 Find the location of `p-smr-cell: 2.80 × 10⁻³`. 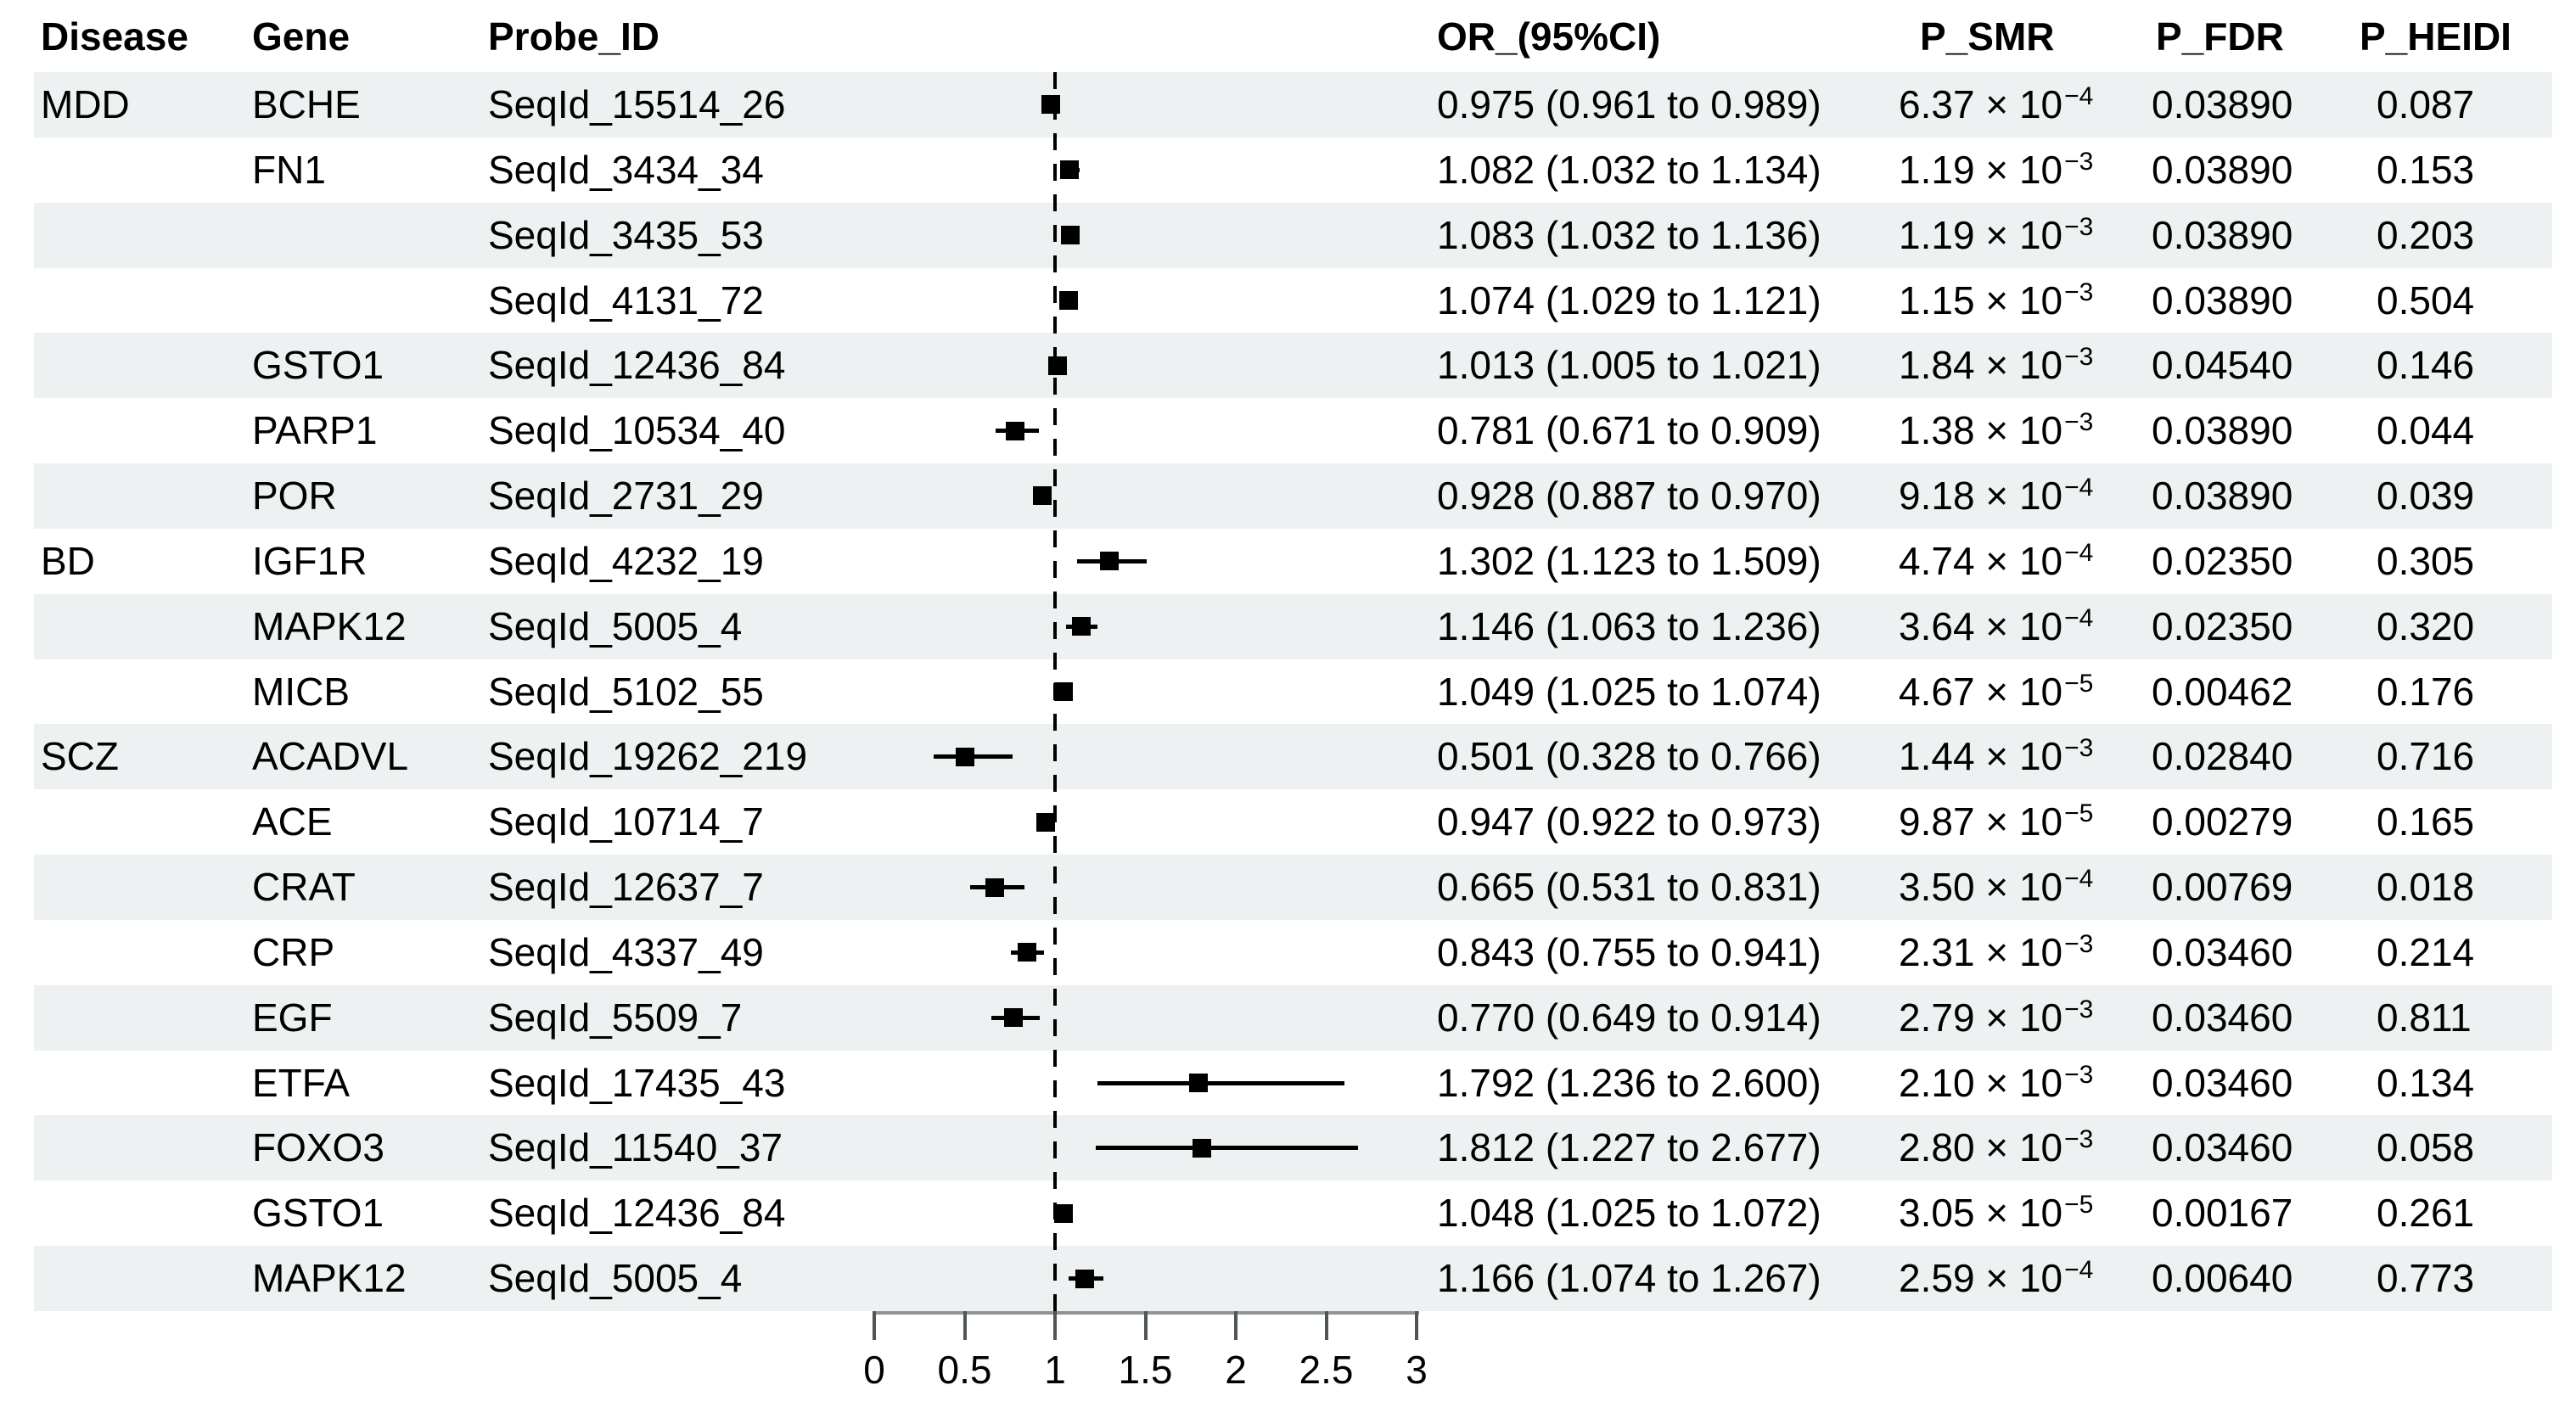

p-smr-cell: 2.80 × 10⁻³ is located at coordinates (1996, 1147).